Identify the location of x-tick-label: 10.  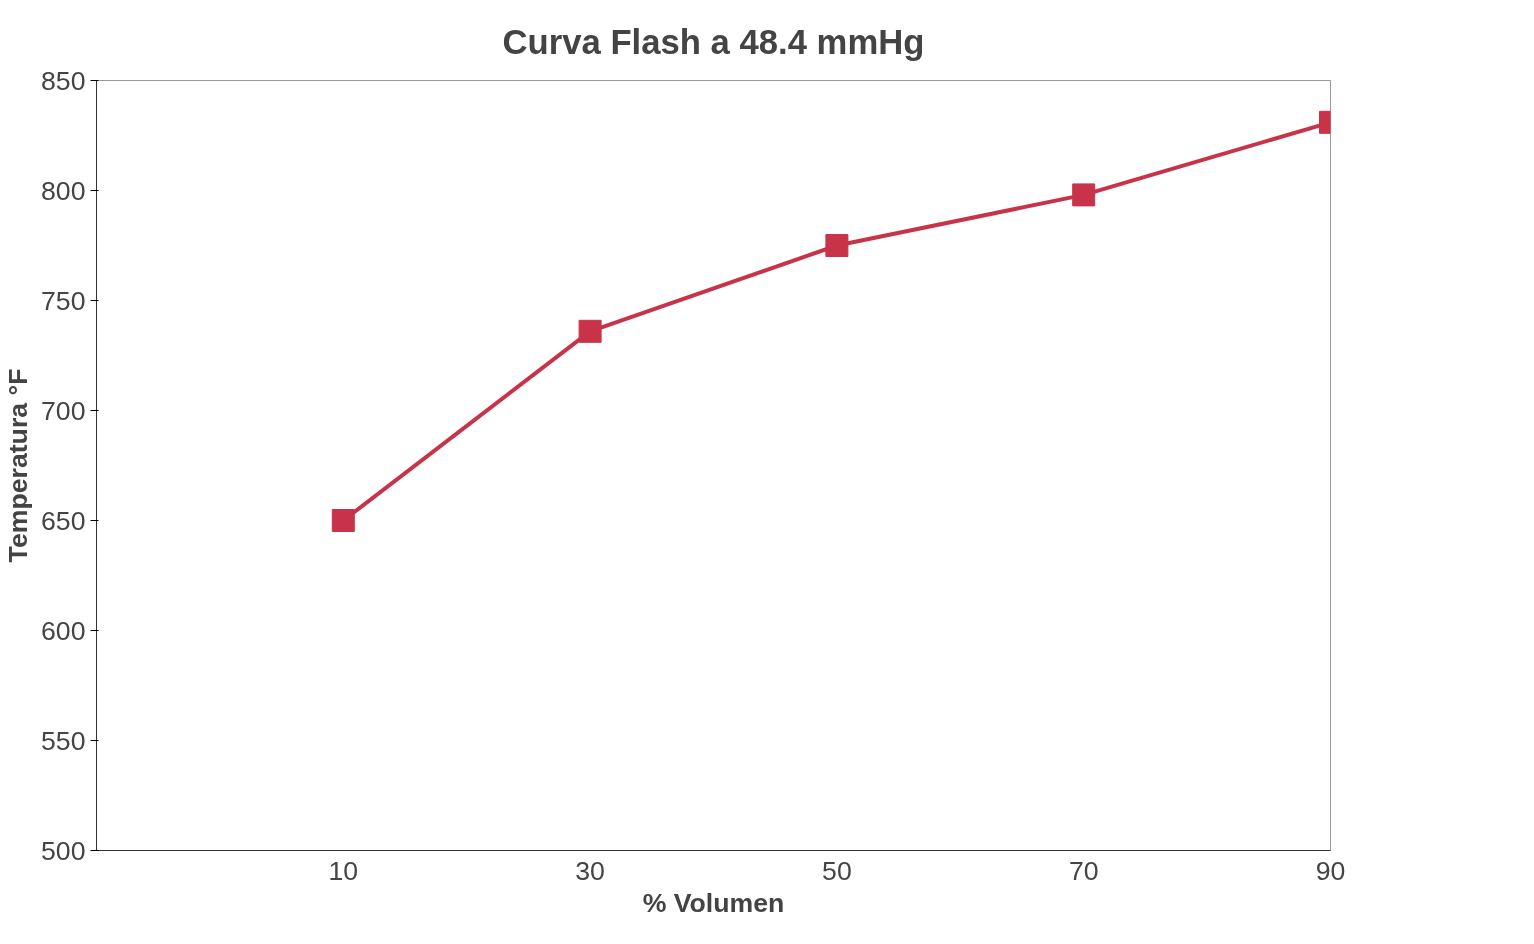
(343, 870).